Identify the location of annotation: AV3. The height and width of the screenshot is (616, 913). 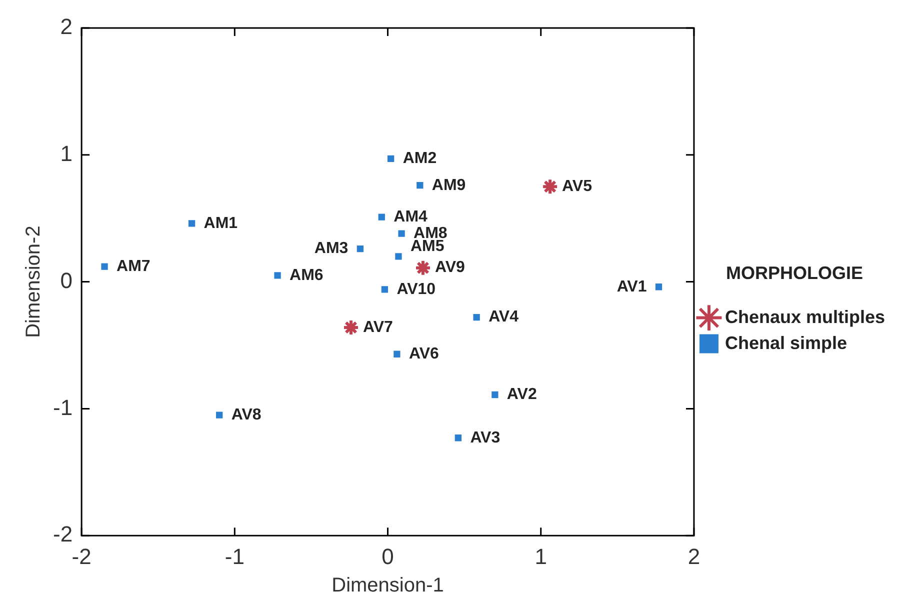
(485, 437).